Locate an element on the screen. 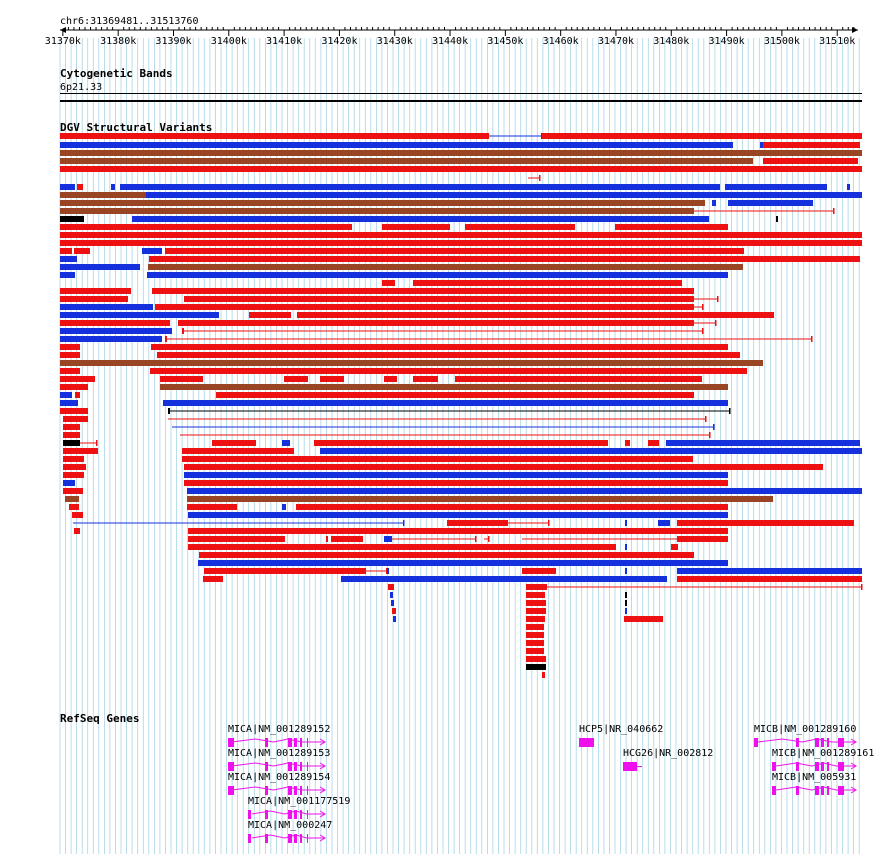 The width and height of the screenshot is (890, 854). gene: MICB|NM_001289160 is located at coordinates (805, 735).